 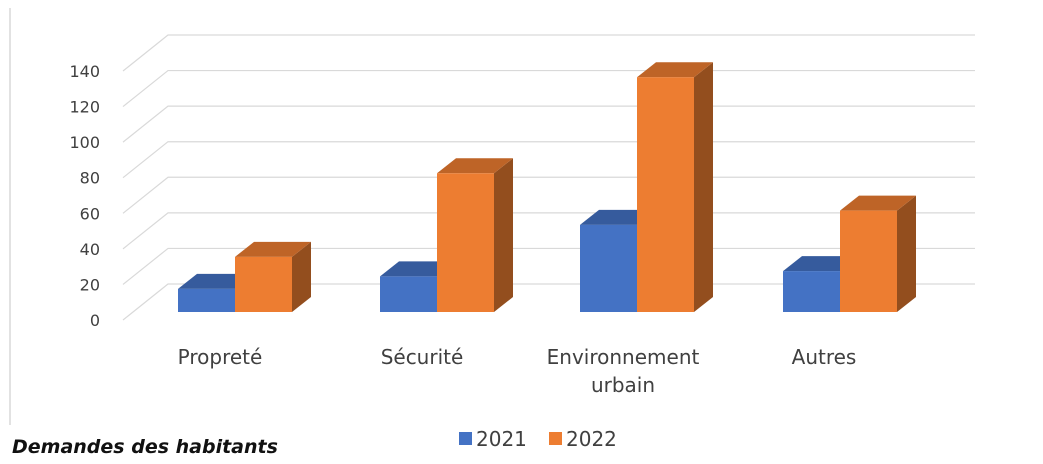 I want to click on chart-caption: Demandes des habitants, so click(x=145, y=447).